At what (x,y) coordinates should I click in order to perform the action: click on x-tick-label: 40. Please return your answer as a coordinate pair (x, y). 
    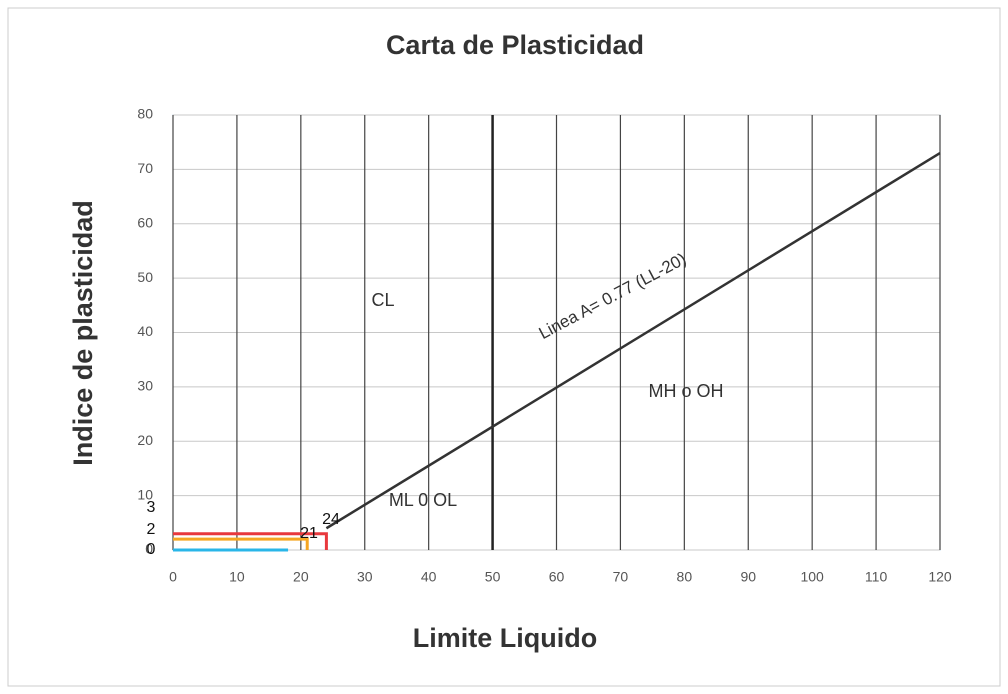
    Looking at the image, I should click on (429, 577).